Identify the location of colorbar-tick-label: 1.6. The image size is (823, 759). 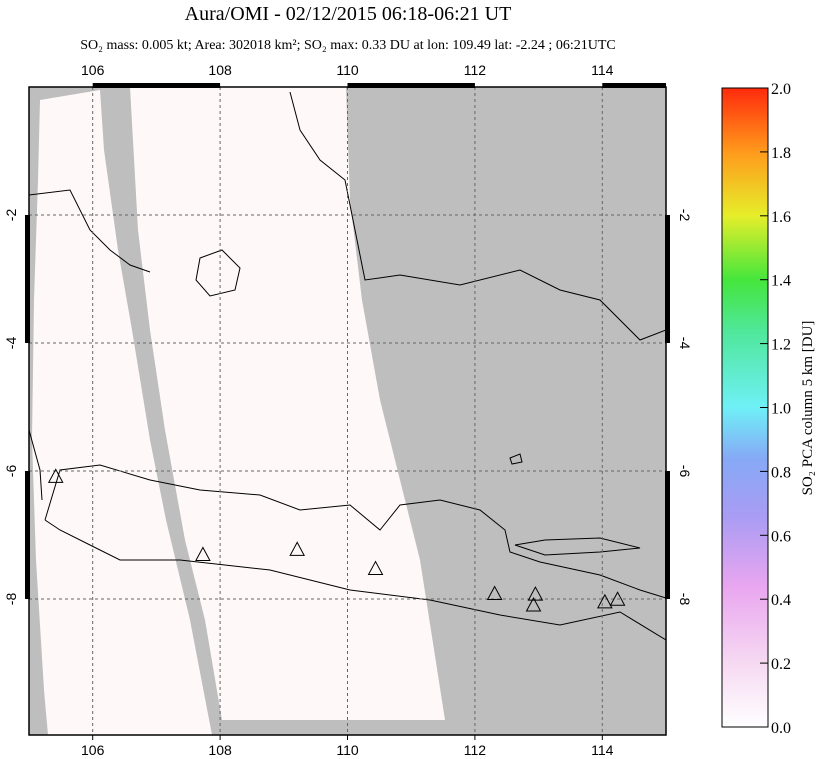
(781, 217).